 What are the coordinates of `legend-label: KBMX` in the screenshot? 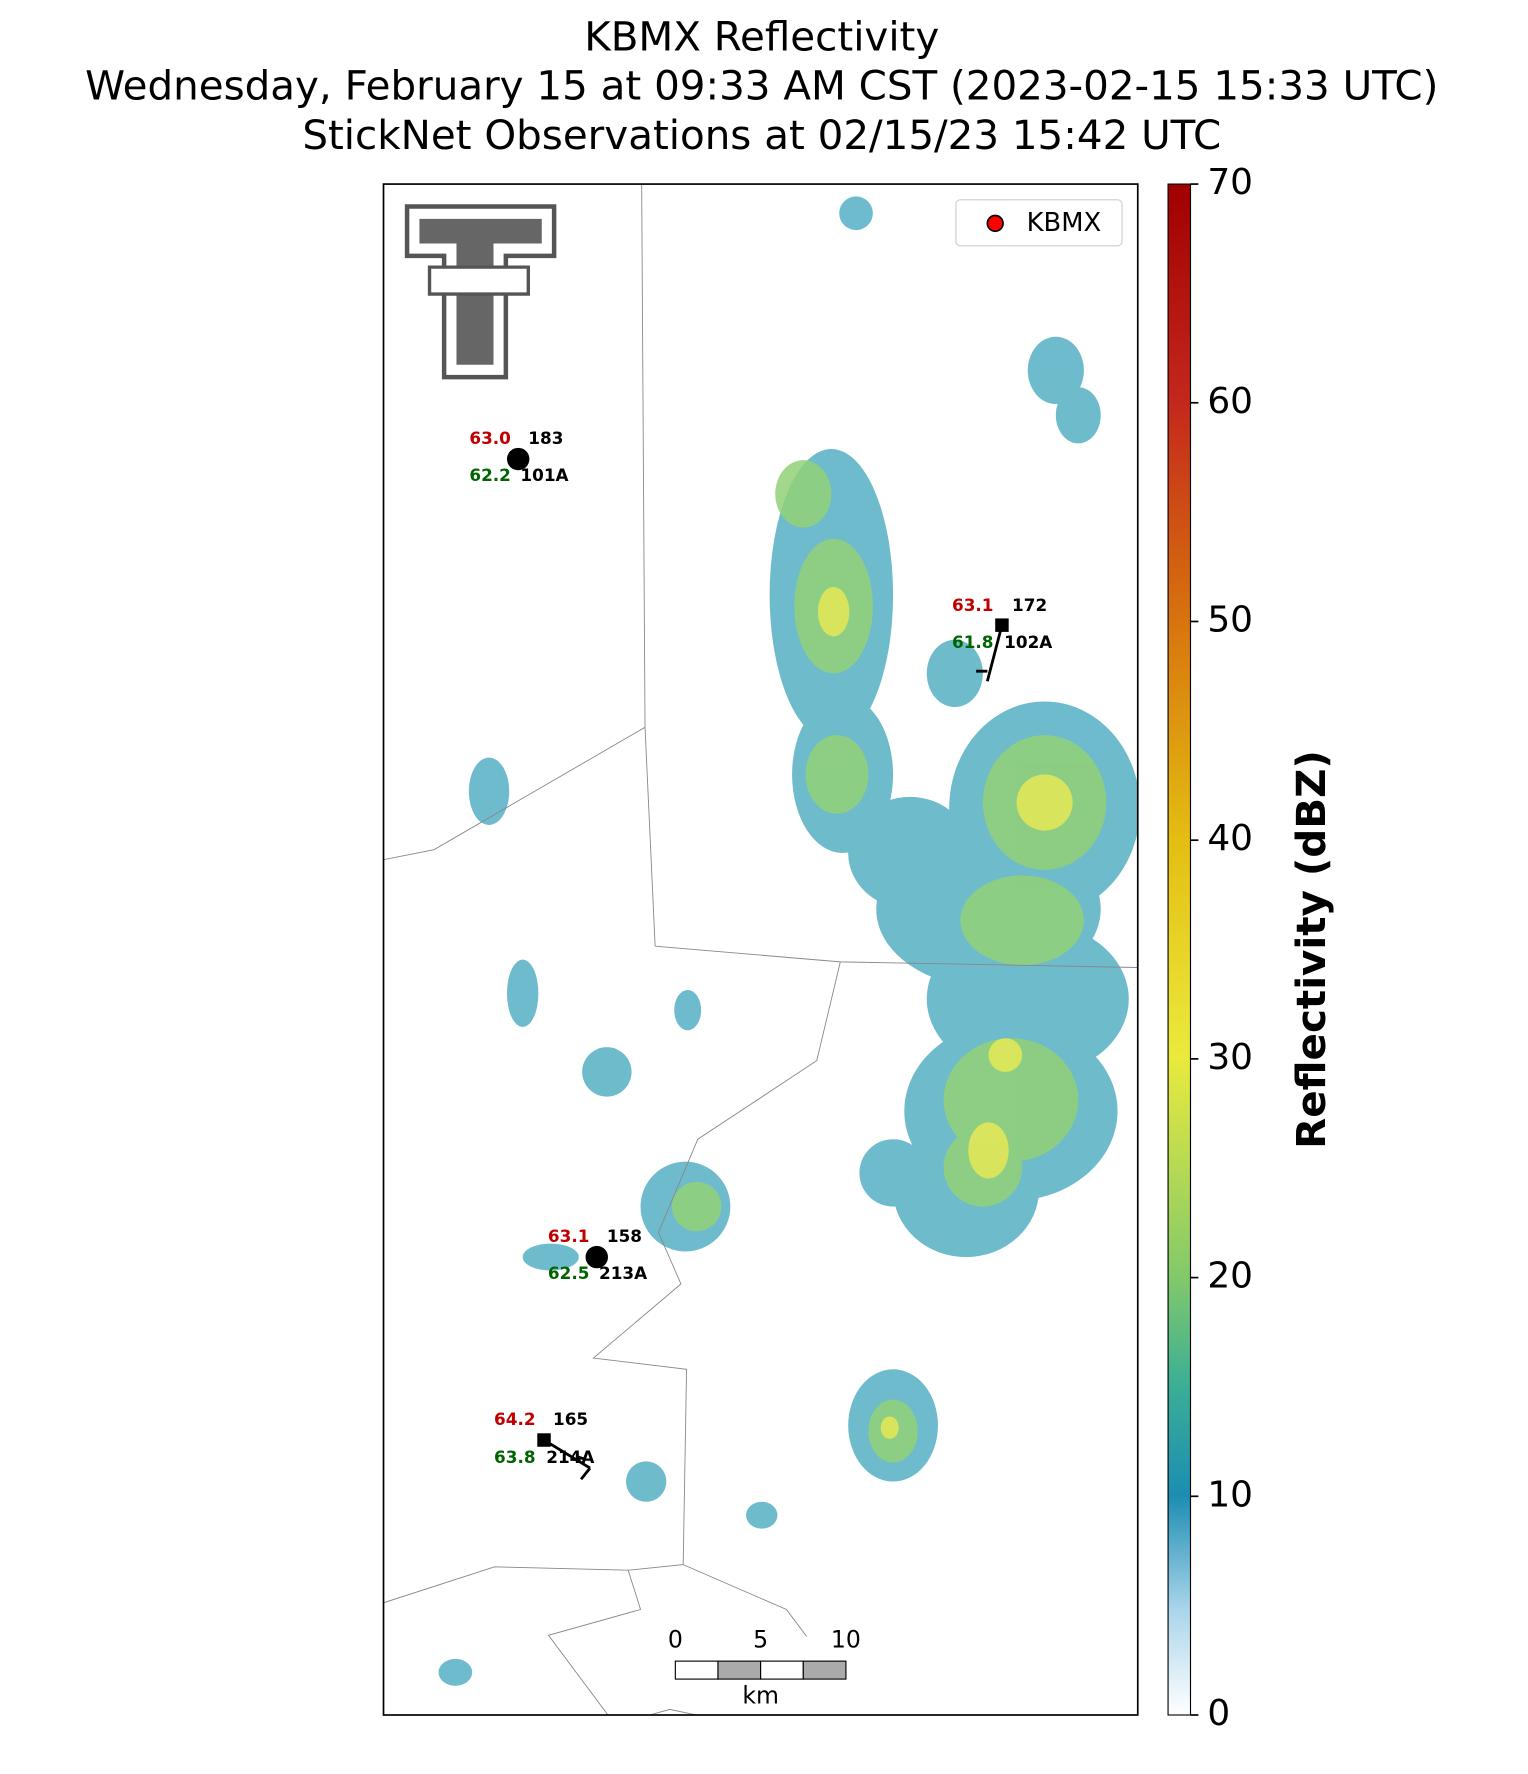 It's located at (1064, 223).